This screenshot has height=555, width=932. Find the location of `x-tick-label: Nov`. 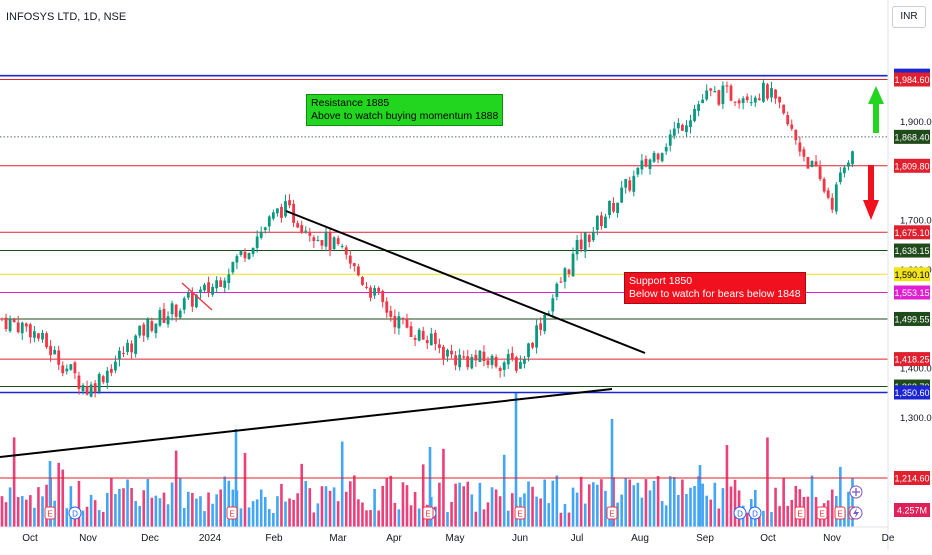

x-tick-label: Nov is located at coordinates (88, 538).